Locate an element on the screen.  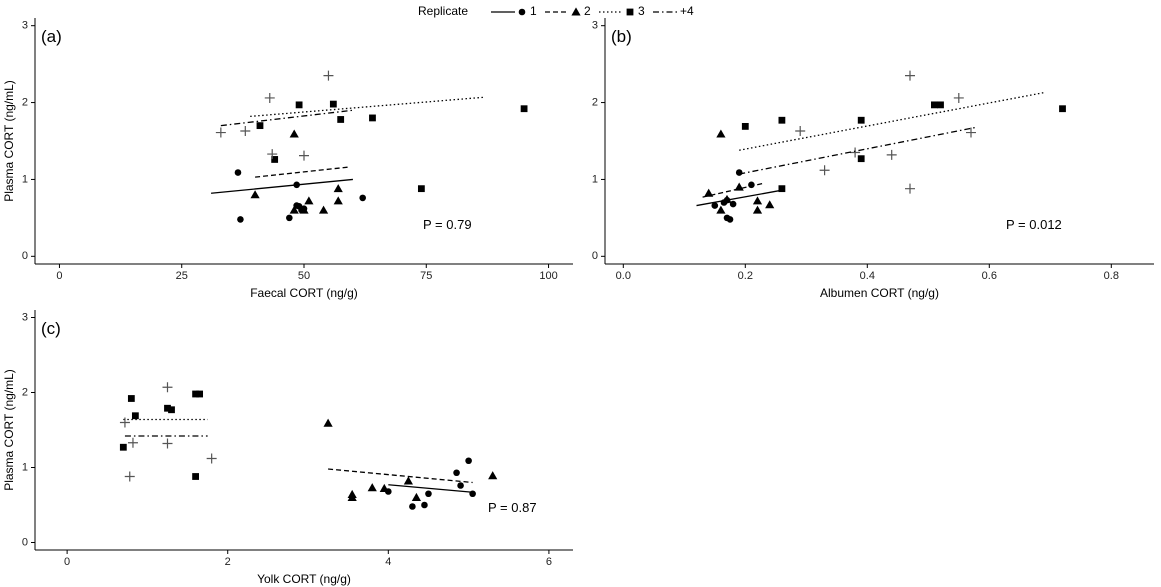
y-axis-title: Plasma CORT (ng/mL) is located at coordinates (9, 141).